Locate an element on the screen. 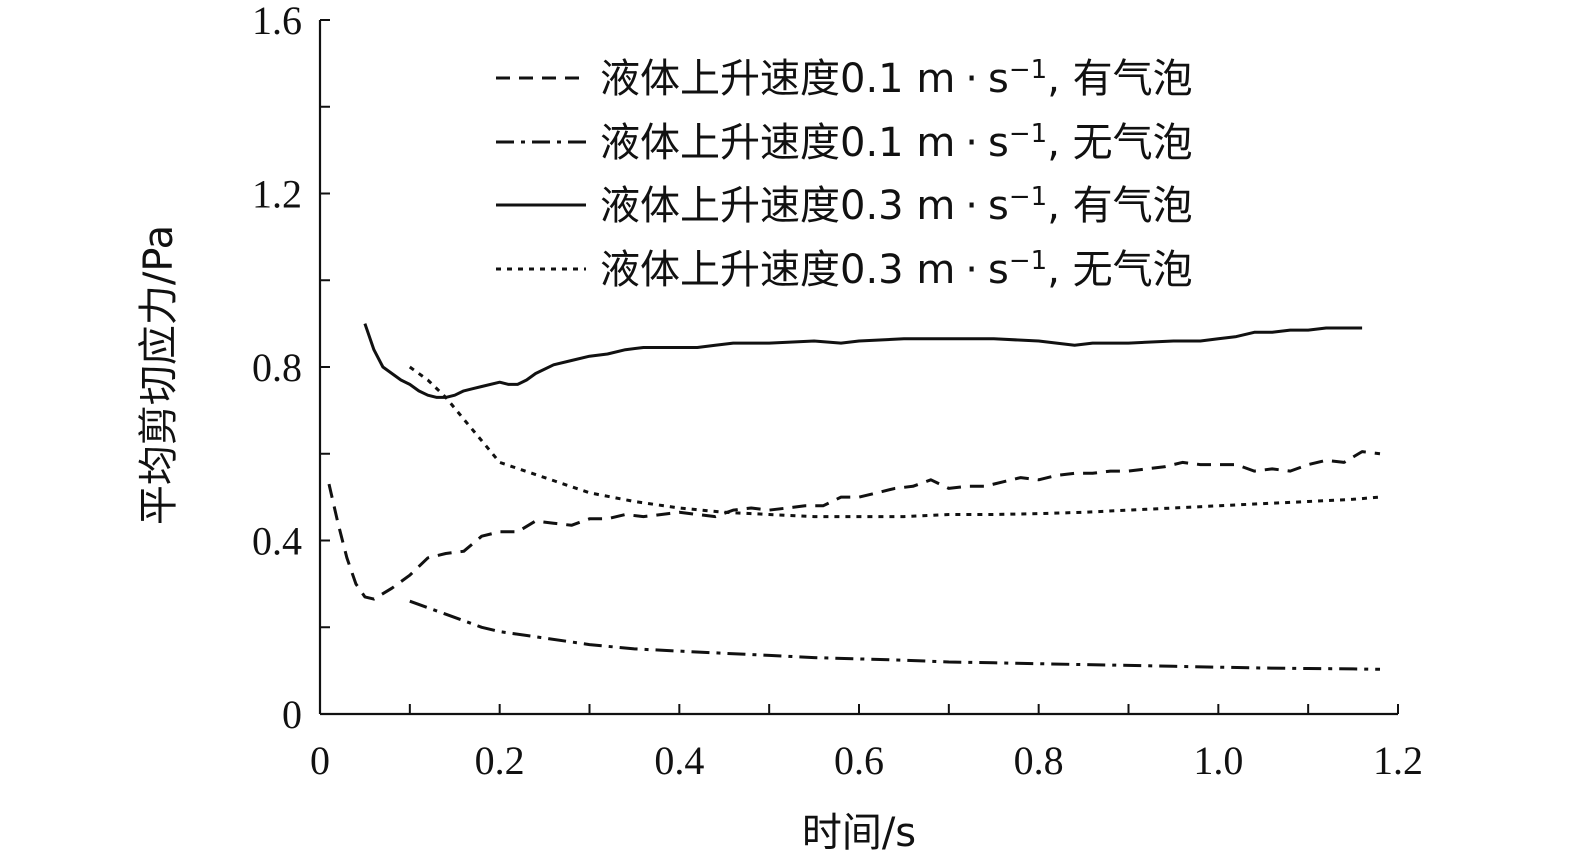  y-tick-label: 1.6 is located at coordinates (277, 21).